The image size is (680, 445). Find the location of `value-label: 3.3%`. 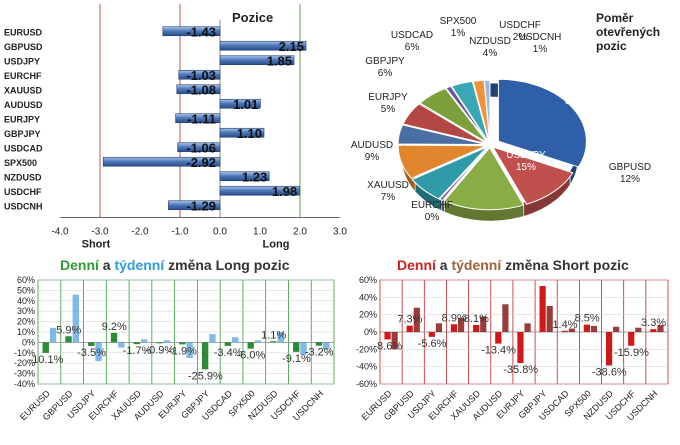

value-label: 3.3% is located at coordinates (653, 323).